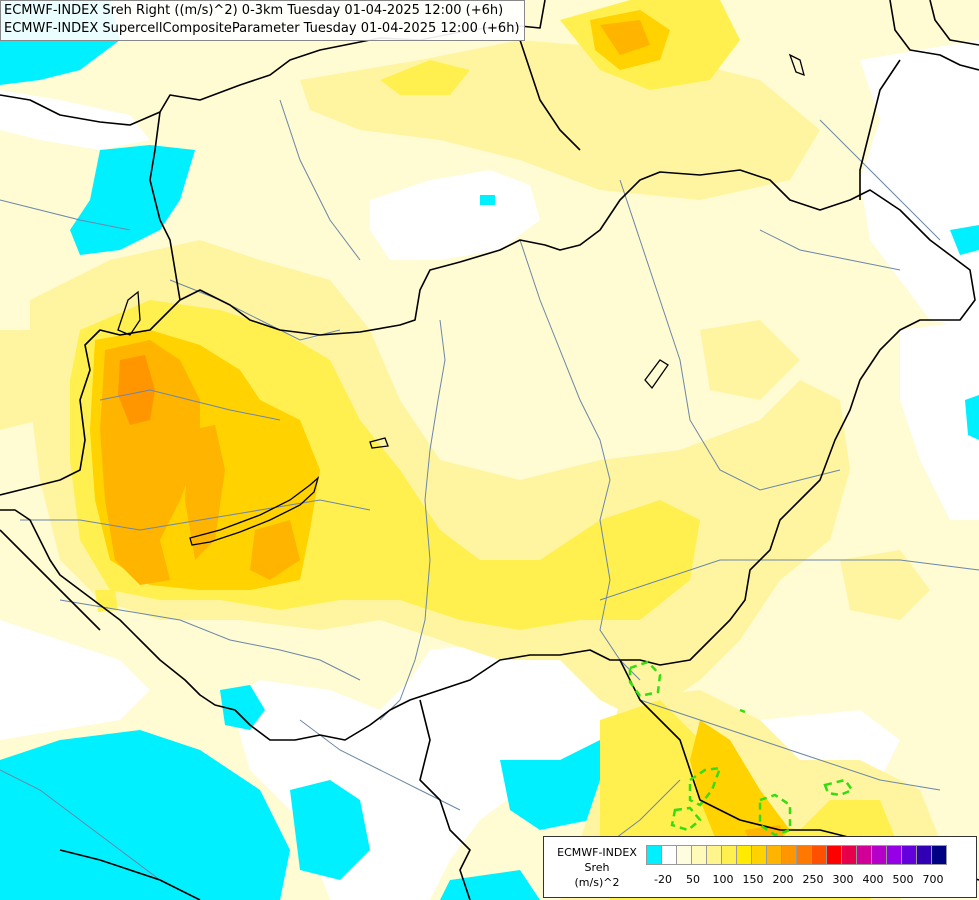 Image resolution: width=979 pixels, height=900 pixels. What do you see at coordinates (741, 761) in the screenshot?
I see `supercell-contours` at bounding box center [741, 761].